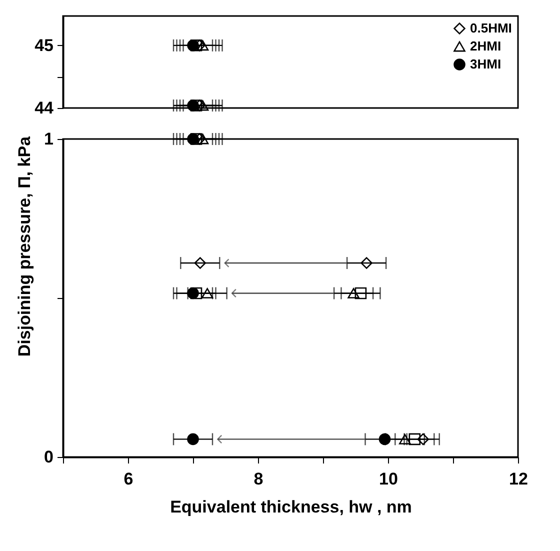  What do you see at coordinates (129, 479) in the screenshot?
I see `x-tick-label: 6` at bounding box center [129, 479].